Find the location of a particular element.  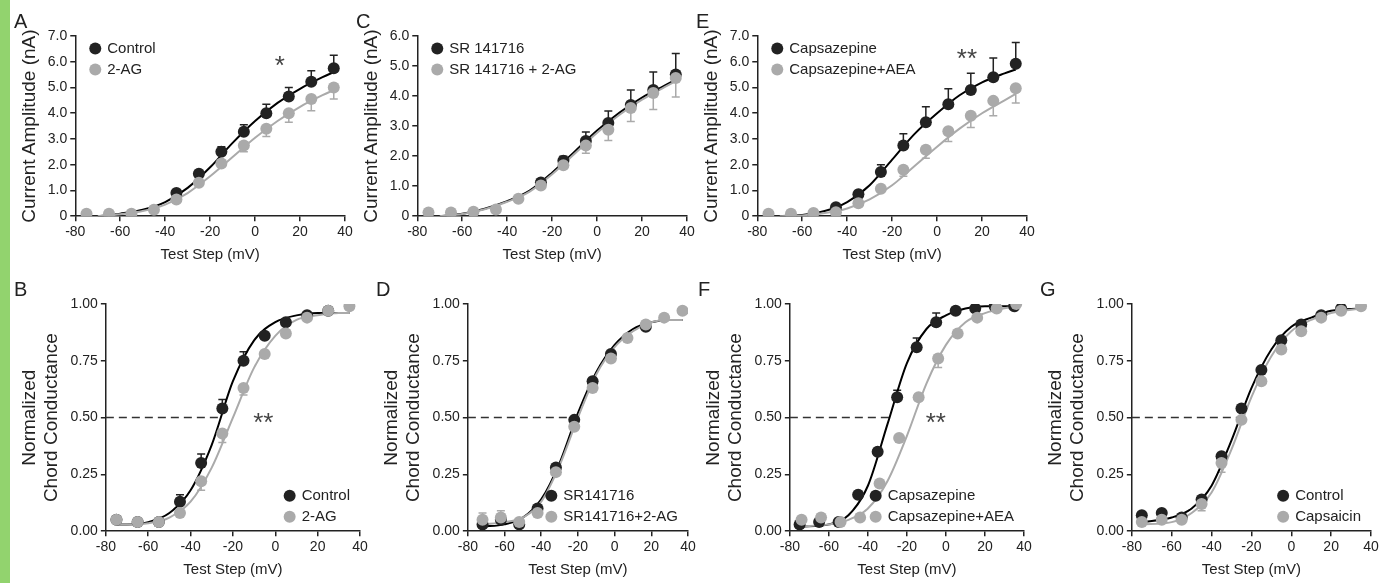

chart-title: G is located at coordinates (1048, 288).